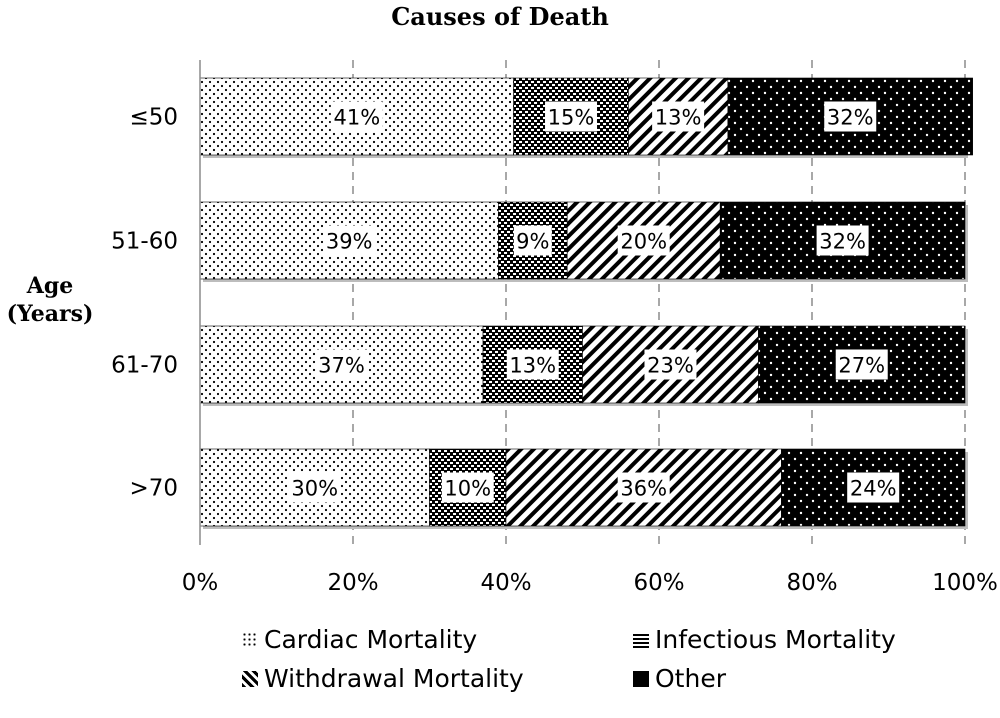  What do you see at coordinates (200, 583) in the screenshot?
I see `x-tick-label: 0%` at bounding box center [200, 583].